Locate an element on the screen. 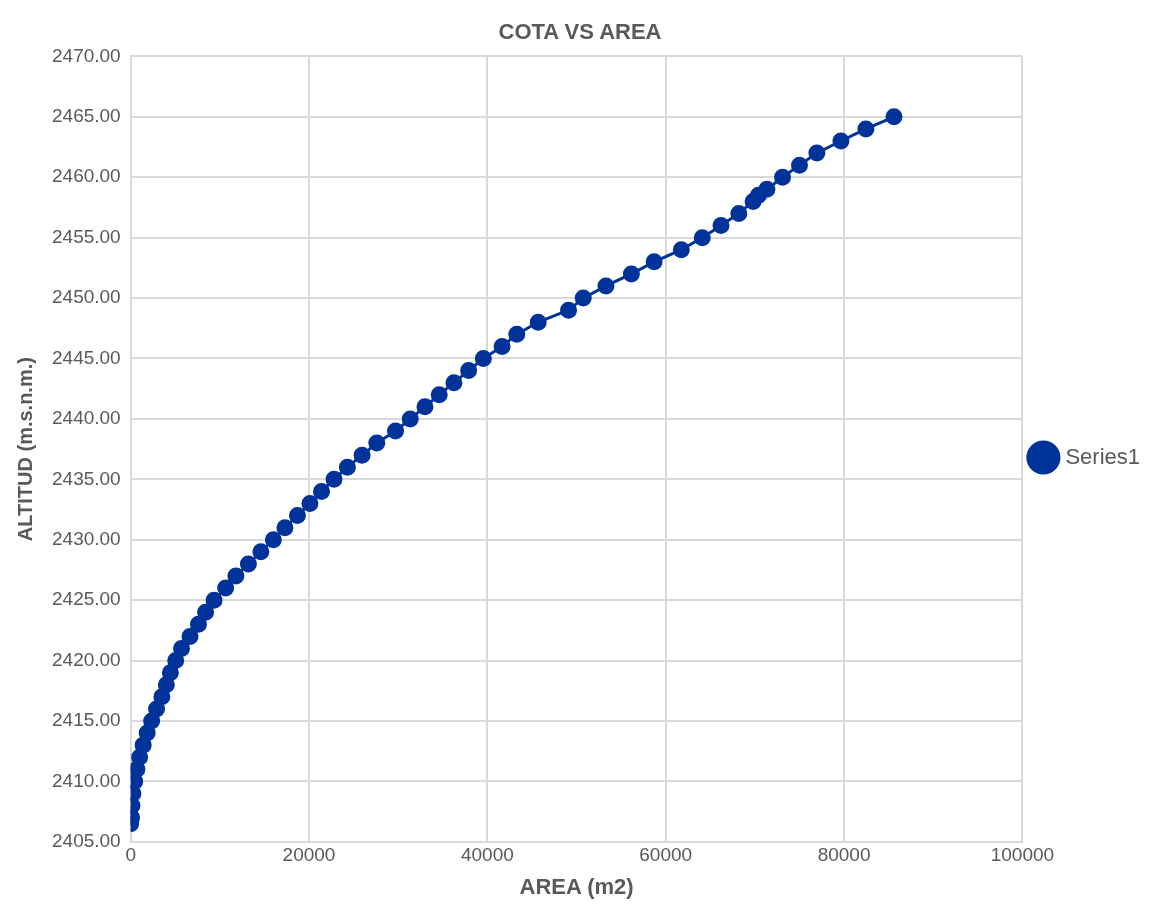 This screenshot has width=1174, height=914. y-axis-title: ALTITUD (m.s.n.m.) is located at coordinates (24, 449).